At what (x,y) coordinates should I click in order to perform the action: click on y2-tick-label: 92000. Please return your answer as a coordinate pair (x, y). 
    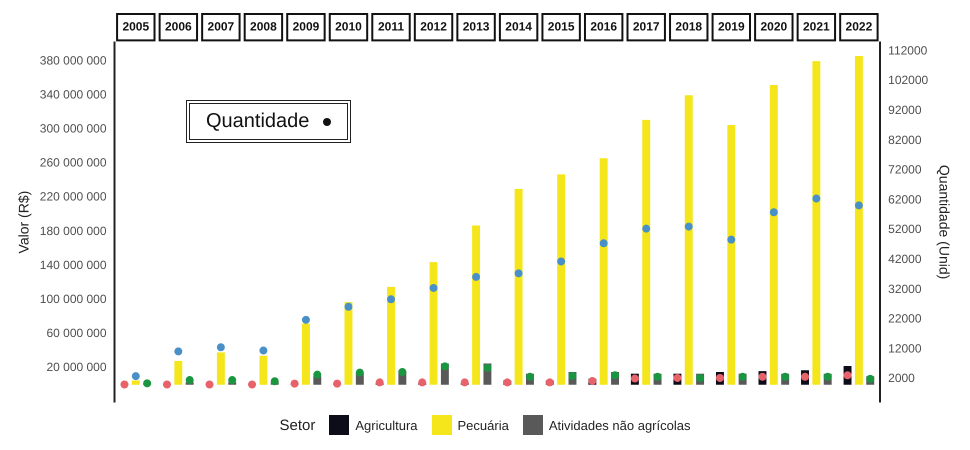
    Looking at the image, I should click on (905, 109).